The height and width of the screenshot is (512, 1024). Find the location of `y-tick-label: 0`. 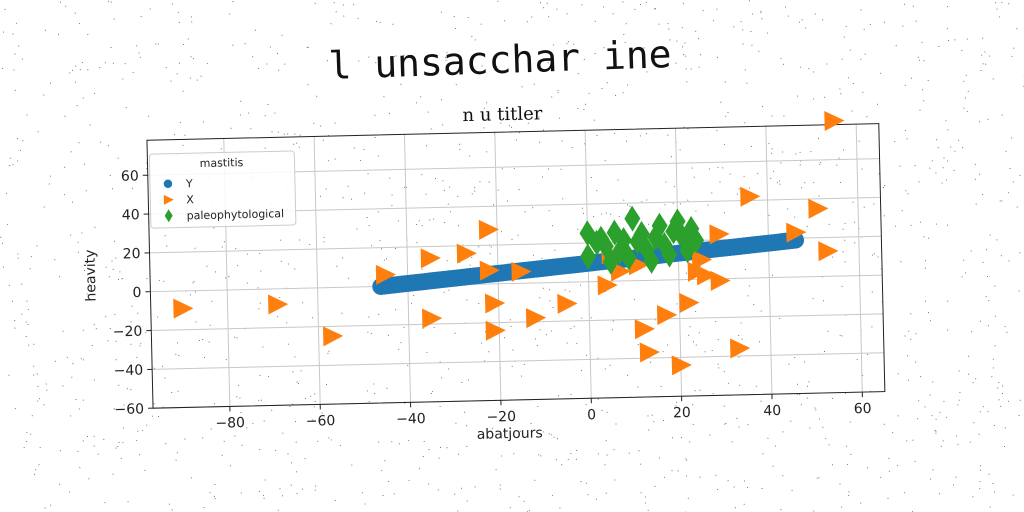

y-tick-label: 0 is located at coordinates (136, 293).